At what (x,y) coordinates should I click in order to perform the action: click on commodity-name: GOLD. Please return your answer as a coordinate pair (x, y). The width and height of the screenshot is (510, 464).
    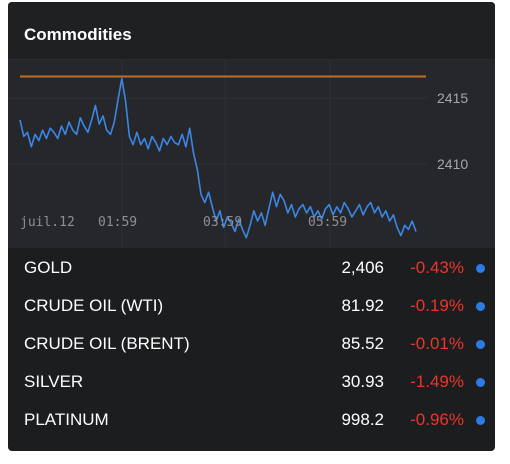
    Looking at the image, I should click on (48, 267).